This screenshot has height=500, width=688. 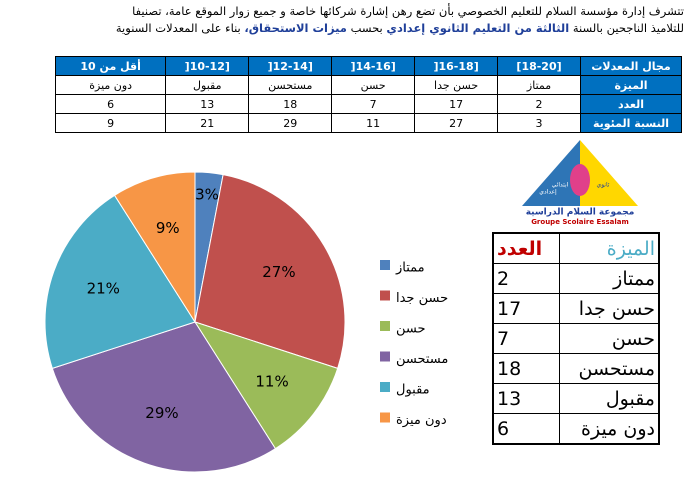 I want to click on row-label: النسبة المئوية, so click(x=631, y=123).